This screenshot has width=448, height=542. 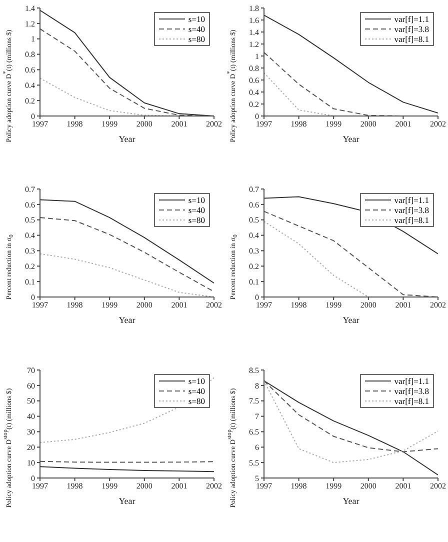 What do you see at coordinates (254, 8) in the screenshot?
I see `y-tick-label: 1.8` at bounding box center [254, 8].